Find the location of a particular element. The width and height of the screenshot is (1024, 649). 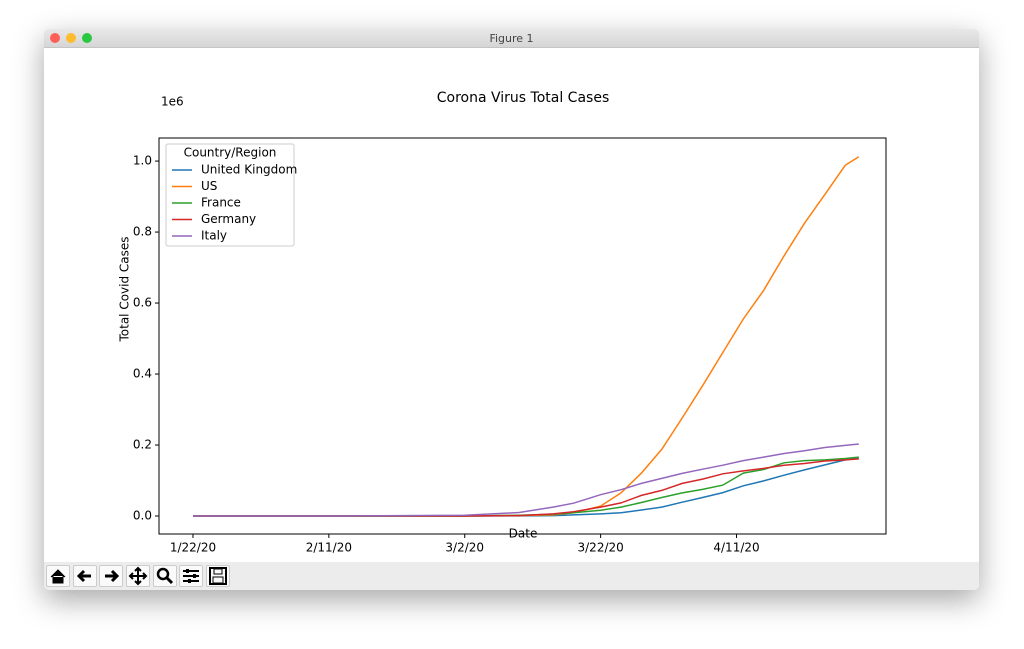

zoom-button is located at coordinates (87, 38).